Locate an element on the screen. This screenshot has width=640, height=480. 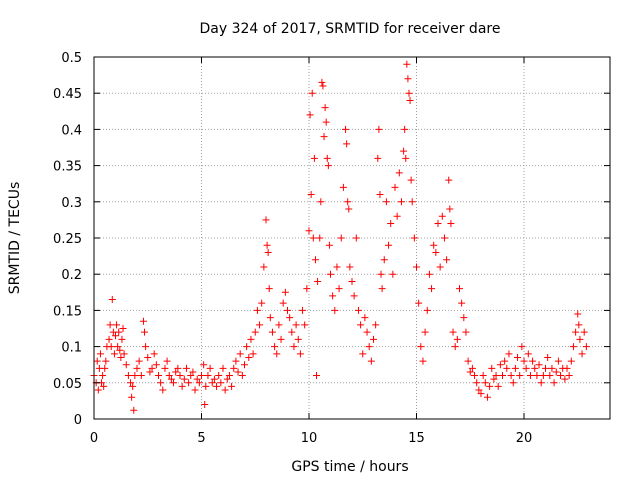
y-tick-label: 0.45 is located at coordinates (67, 94).